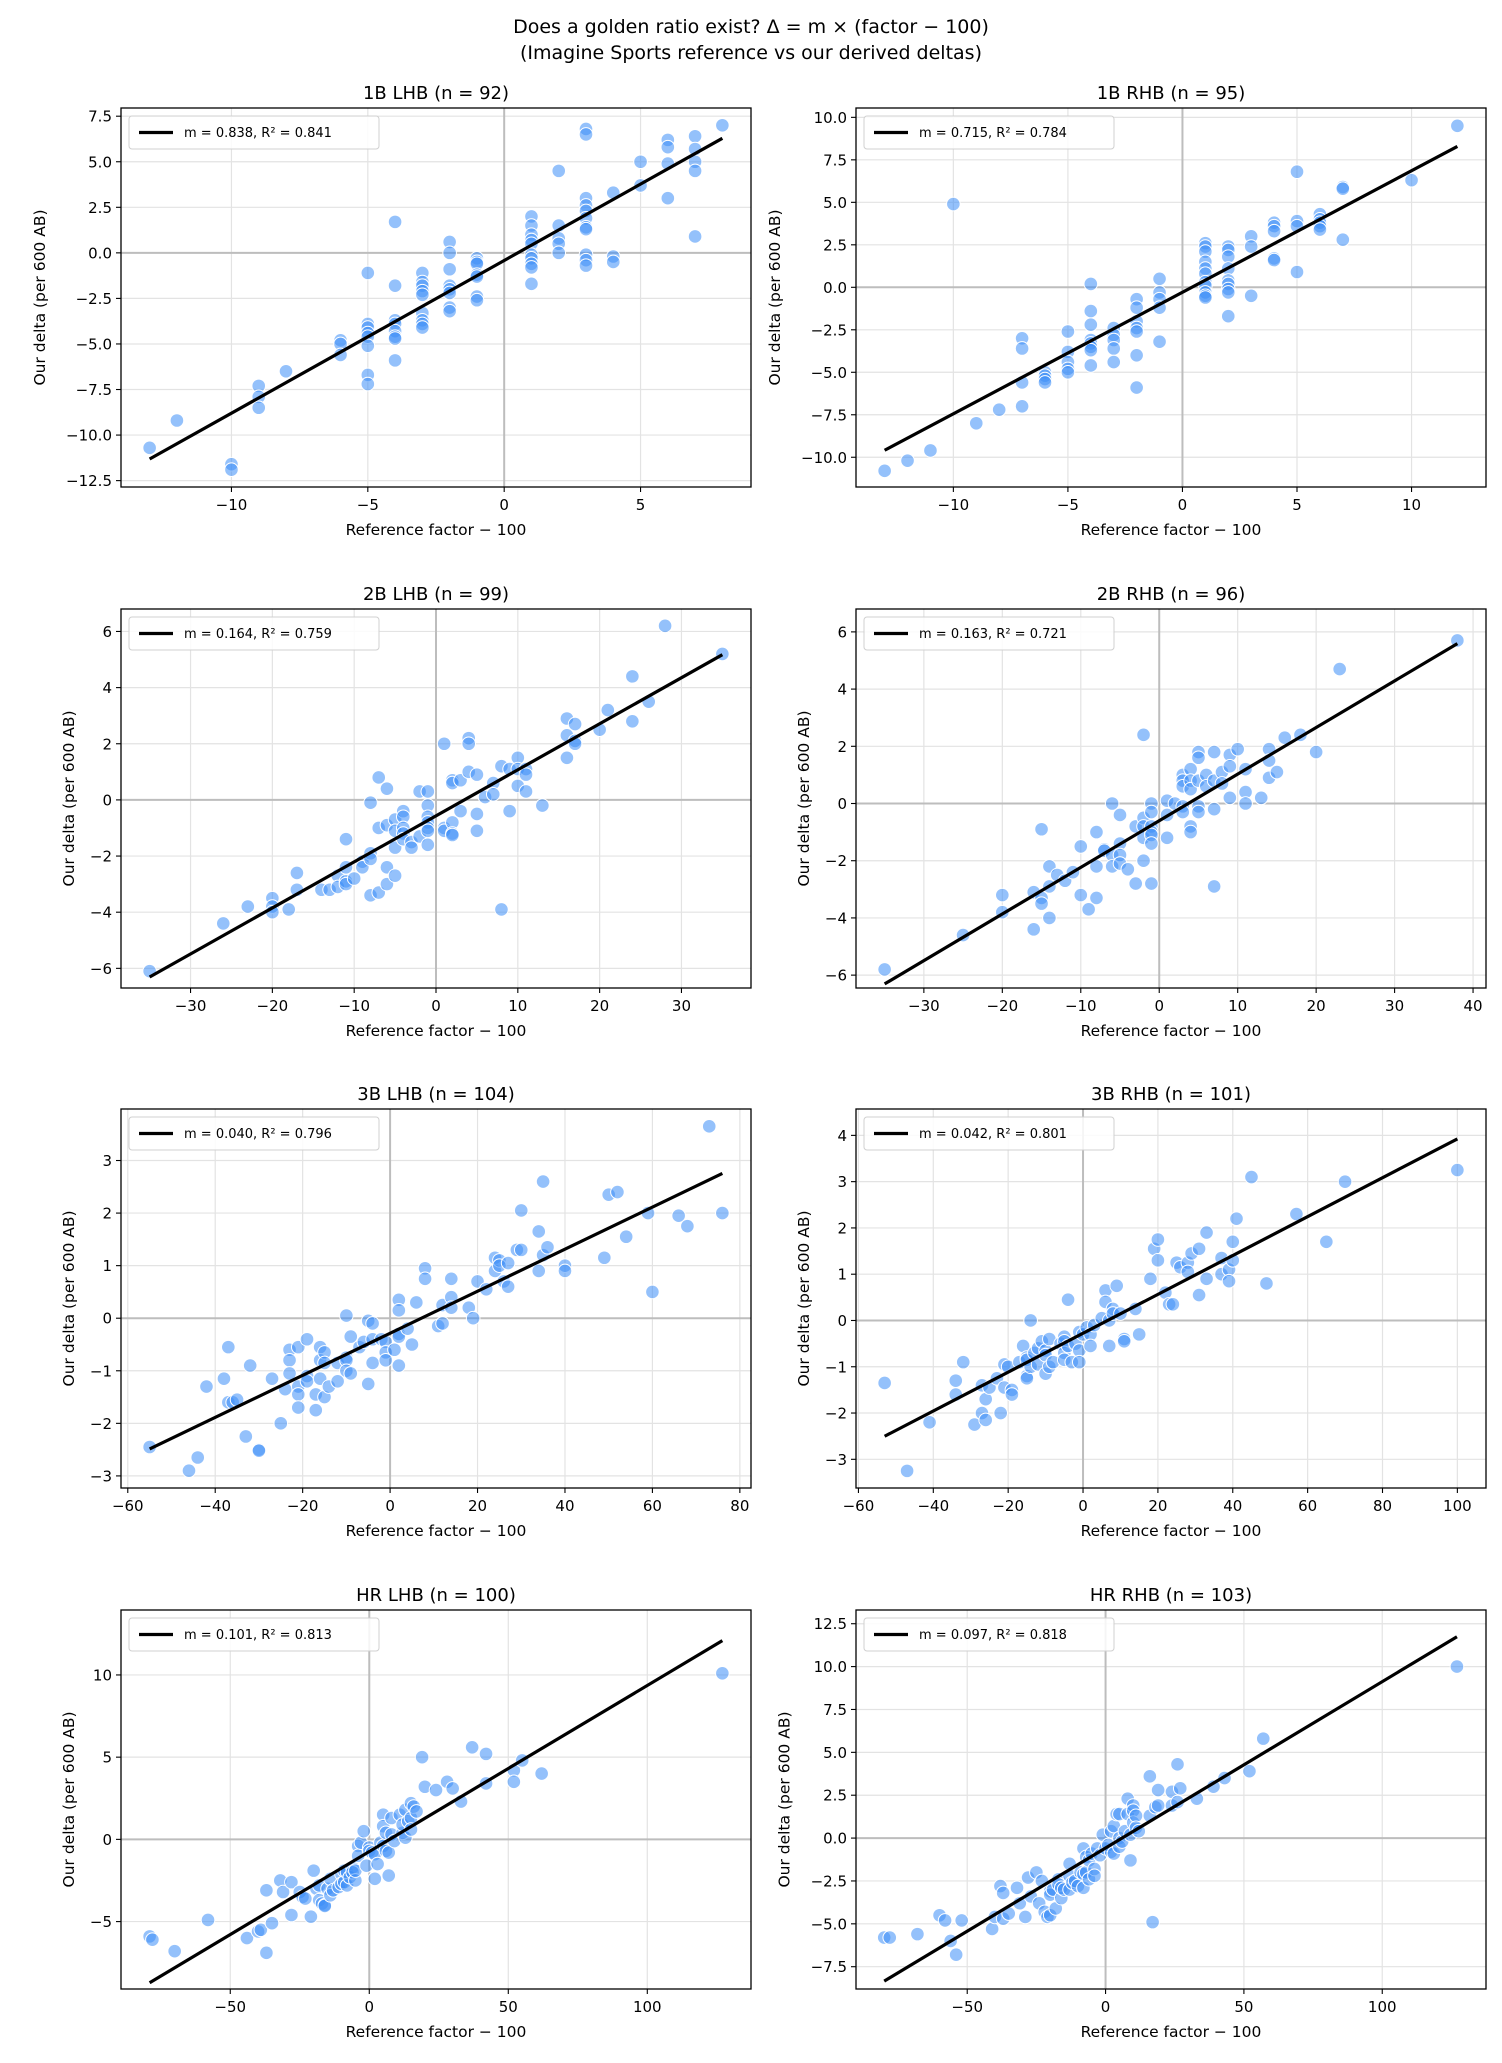  Describe the element at coordinates (830, 1624) in the screenshot. I see `y-tick-label: 12.5` at that location.